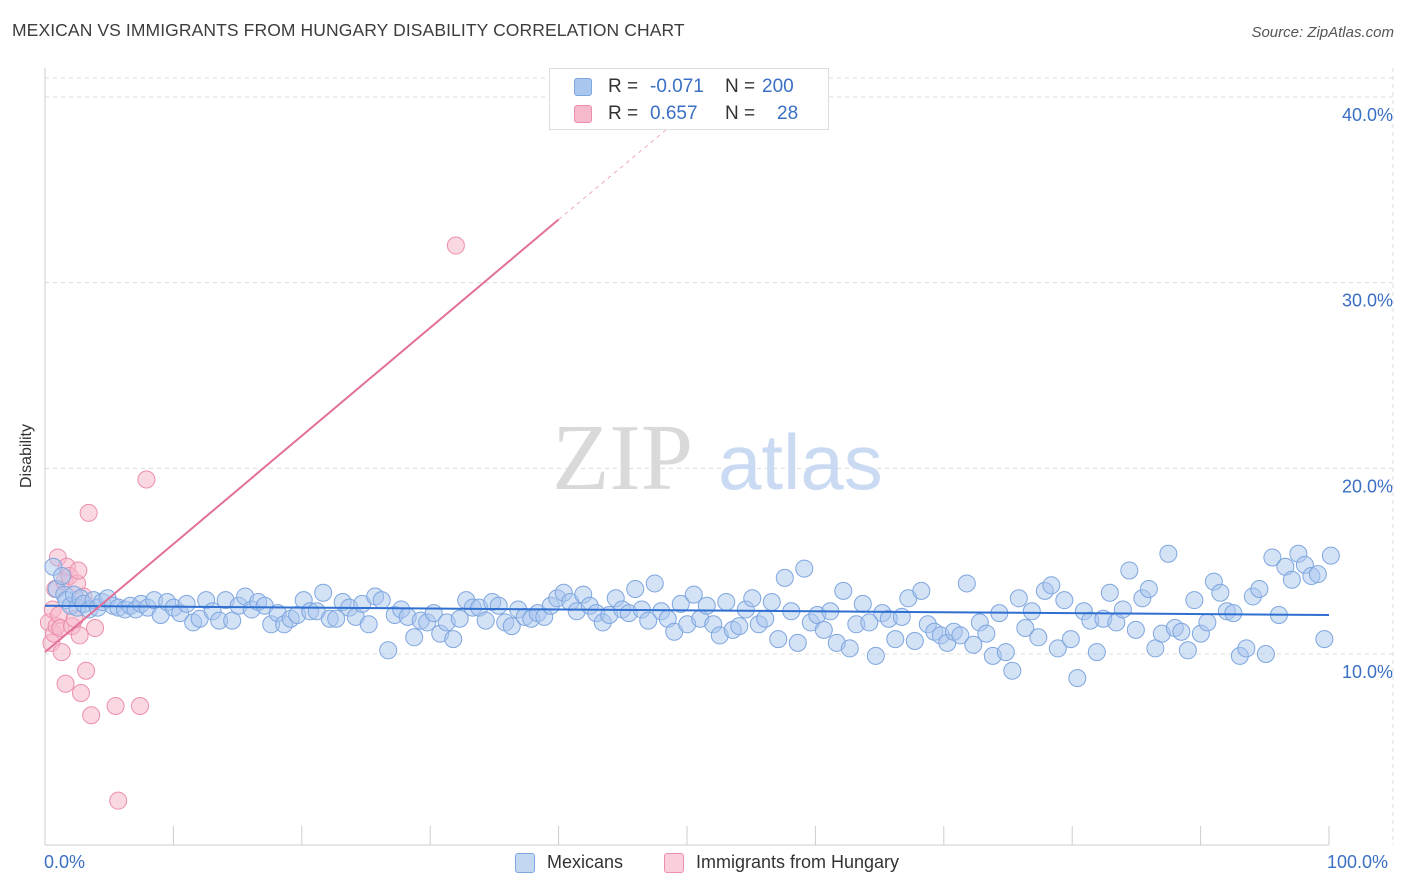 This screenshot has height=892, width=1406. What do you see at coordinates (798, 862) in the screenshot?
I see `legend-label: Immigrants from Hungary` at bounding box center [798, 862].